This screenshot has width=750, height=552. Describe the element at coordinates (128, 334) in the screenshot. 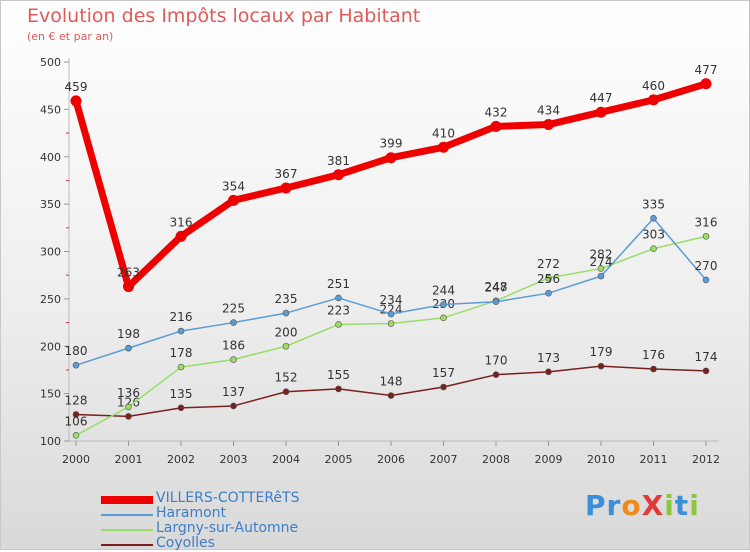

I see `data-label-haramont: 198` at that location.